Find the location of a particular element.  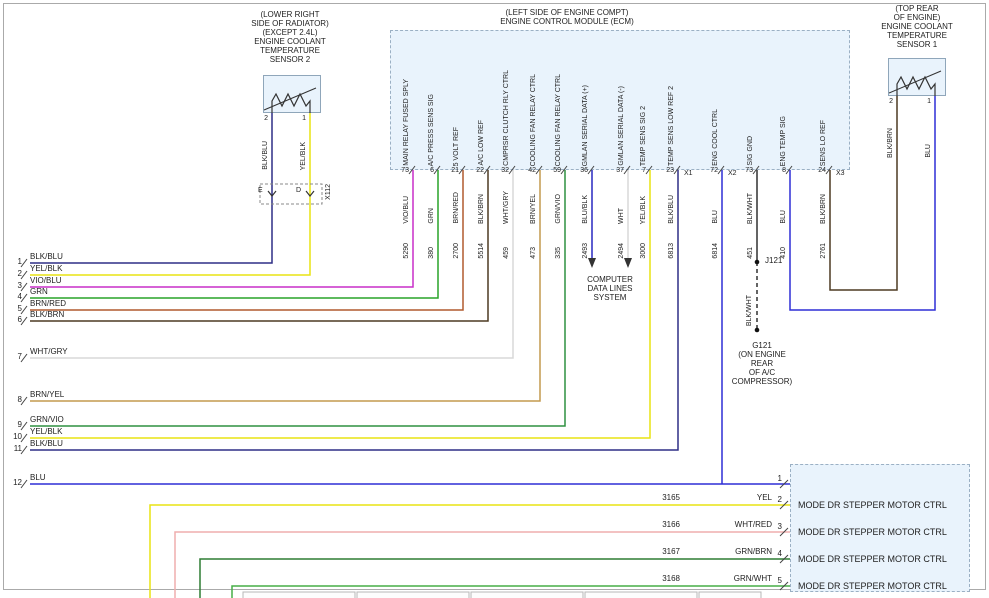

stepper-circuit-number: 3168 is located at coordinates (671, 578).